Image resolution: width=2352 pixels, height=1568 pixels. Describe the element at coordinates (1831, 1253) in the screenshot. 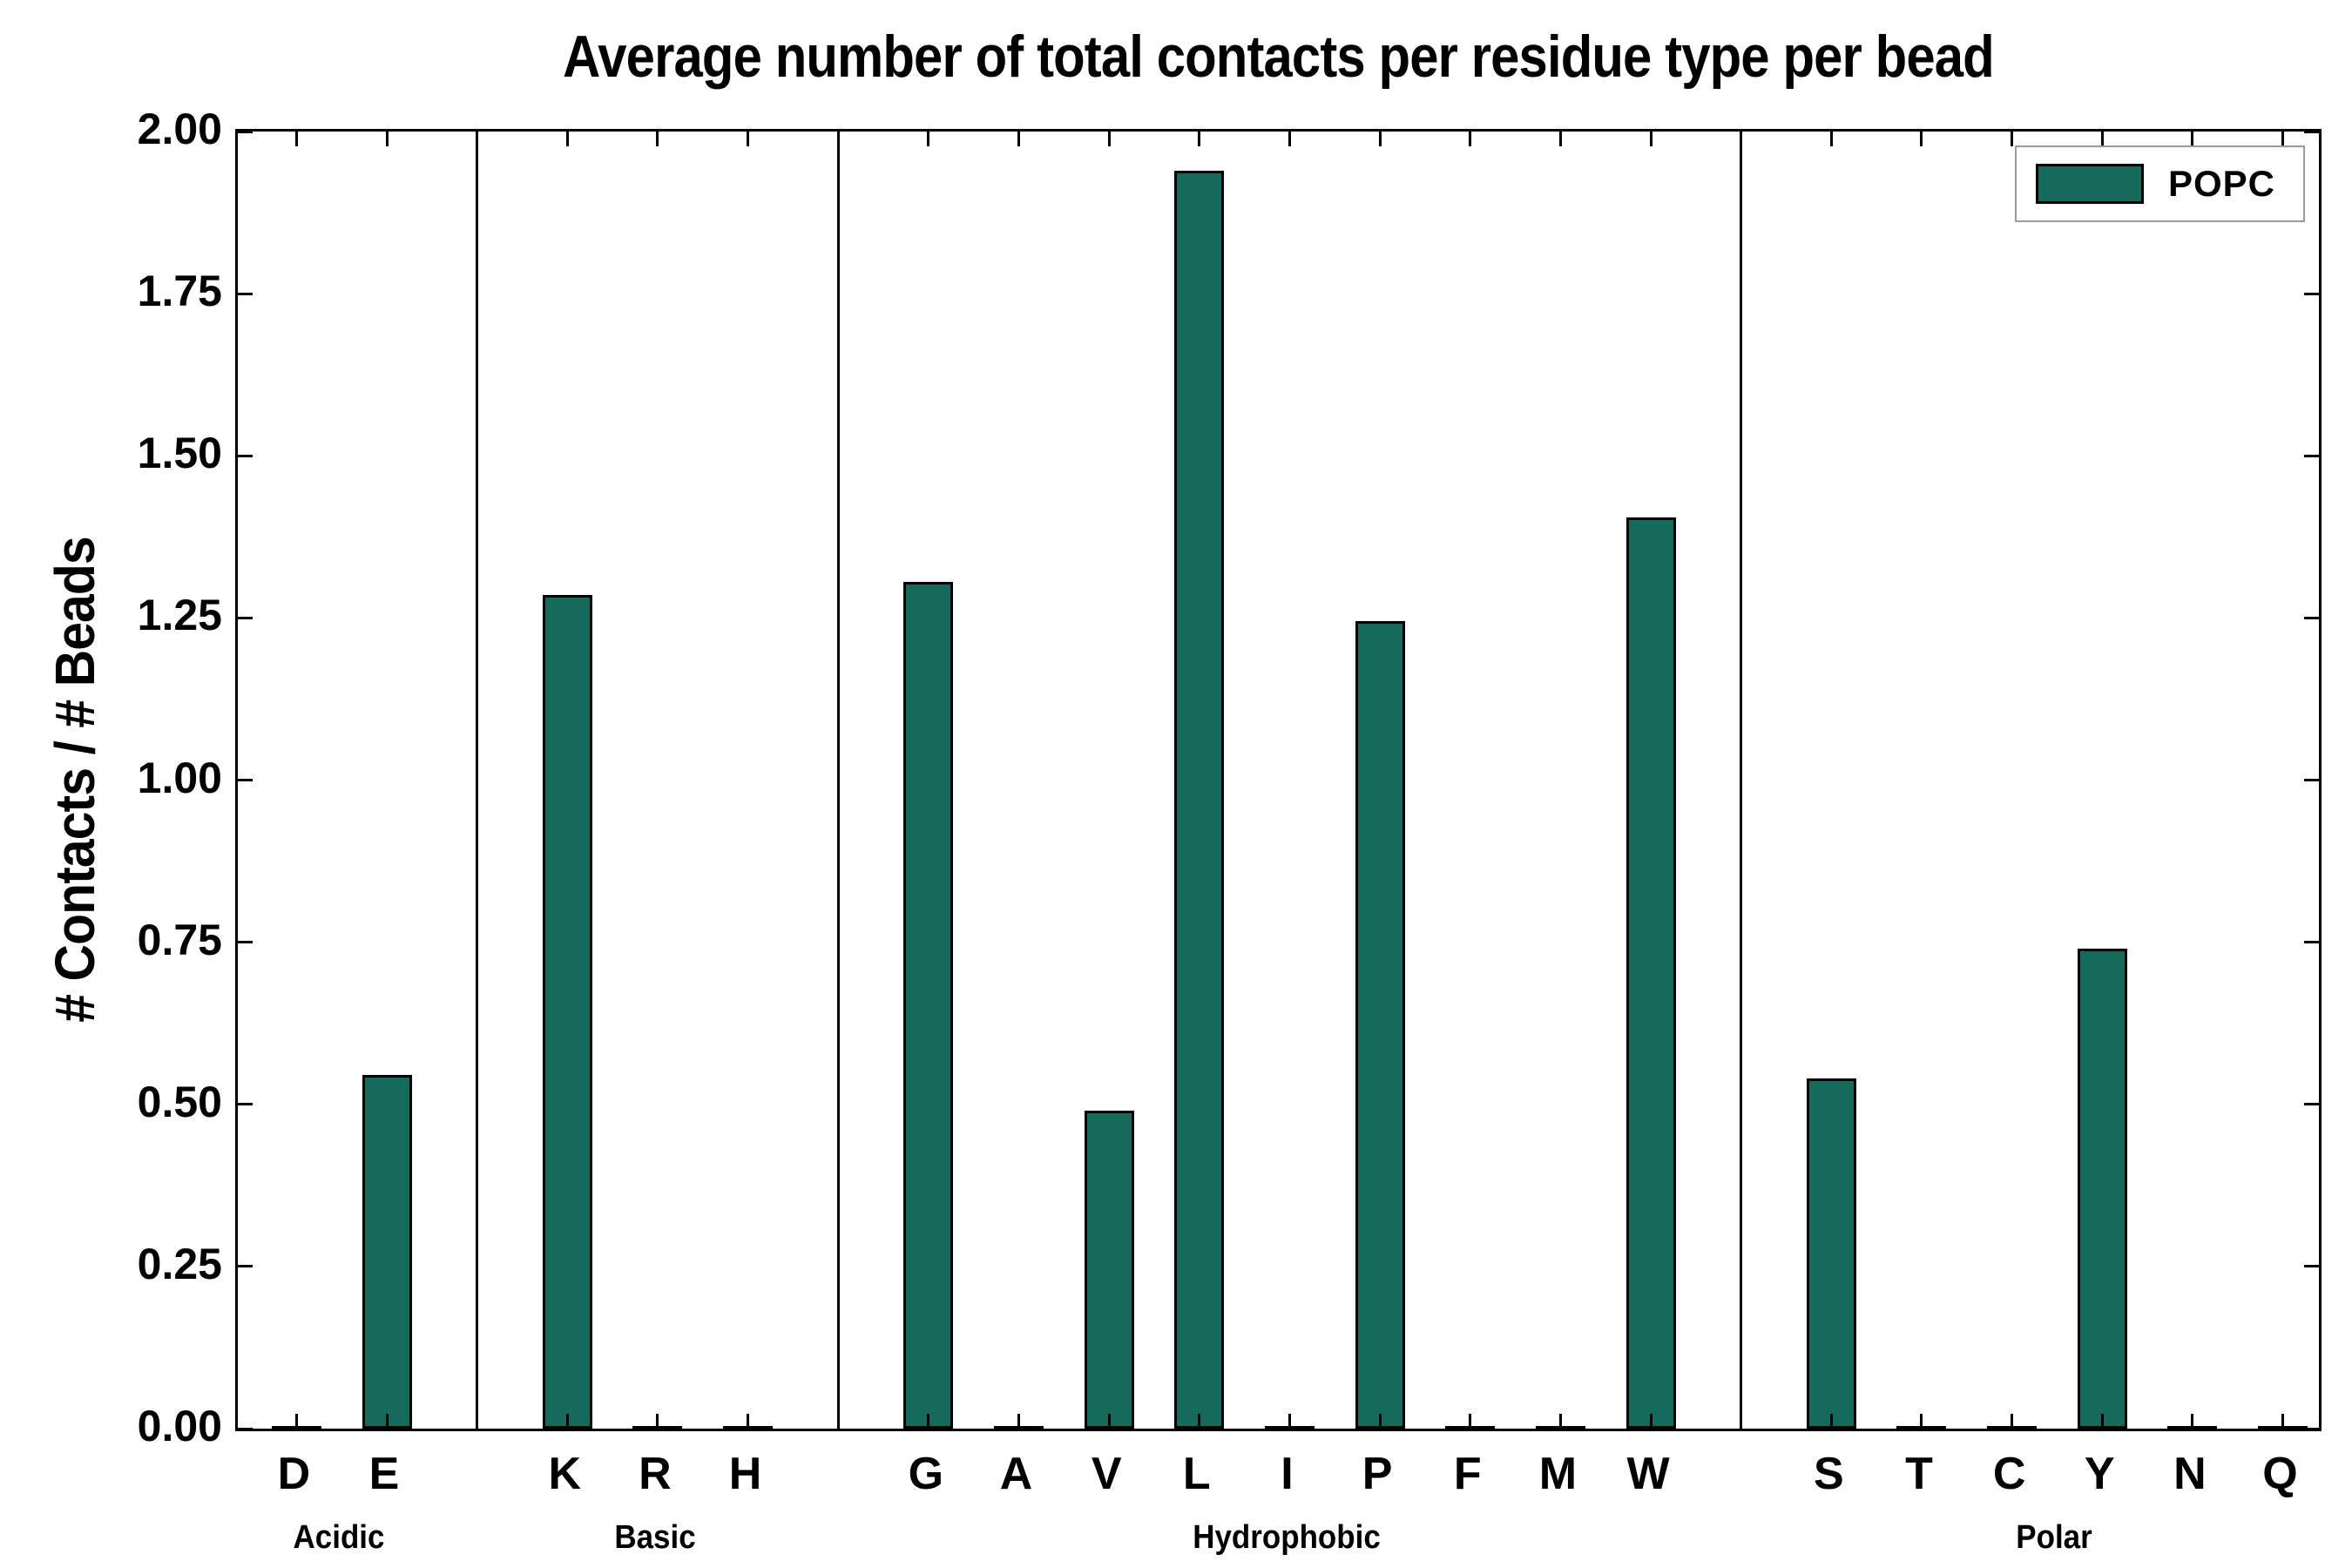

I see `bar-S` at that location.